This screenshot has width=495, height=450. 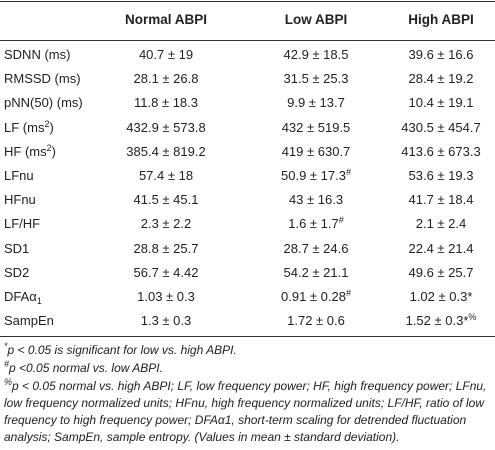 I want to click on cell: 49.6 ± 25.7, so click(x=428, y=273).